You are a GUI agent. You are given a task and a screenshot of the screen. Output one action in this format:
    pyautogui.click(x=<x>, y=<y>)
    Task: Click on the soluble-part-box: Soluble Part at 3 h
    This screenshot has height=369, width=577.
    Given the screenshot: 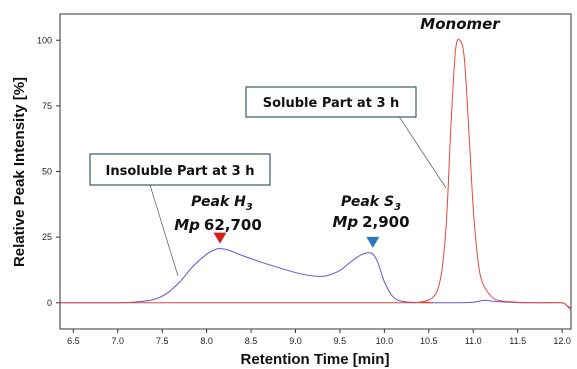 What is the action you would take?
    pyautogui.click(x=331, y=102)
    